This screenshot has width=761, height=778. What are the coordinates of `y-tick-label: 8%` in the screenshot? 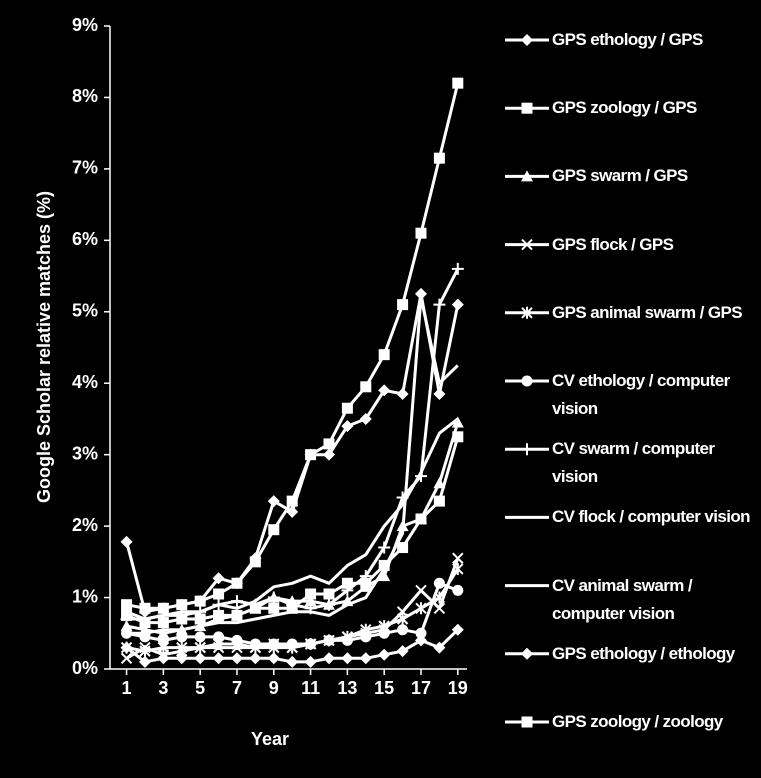 It's located at (85, 96).